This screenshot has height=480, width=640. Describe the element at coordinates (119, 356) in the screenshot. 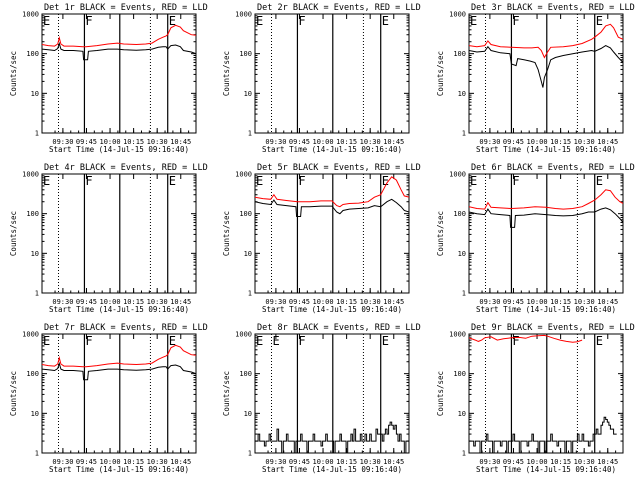

I see `series-line-lld` at that location.